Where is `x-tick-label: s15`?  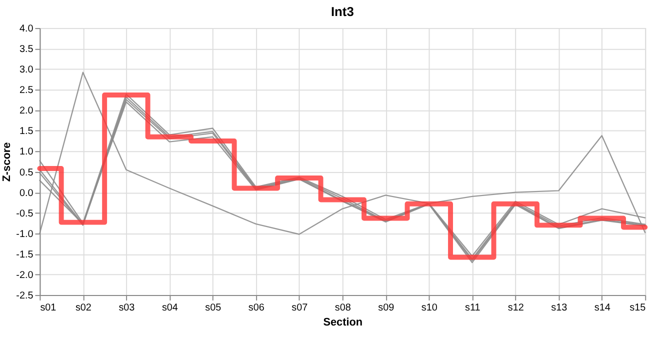 x-tick-label: s15 is located at coordinates (638, 308).